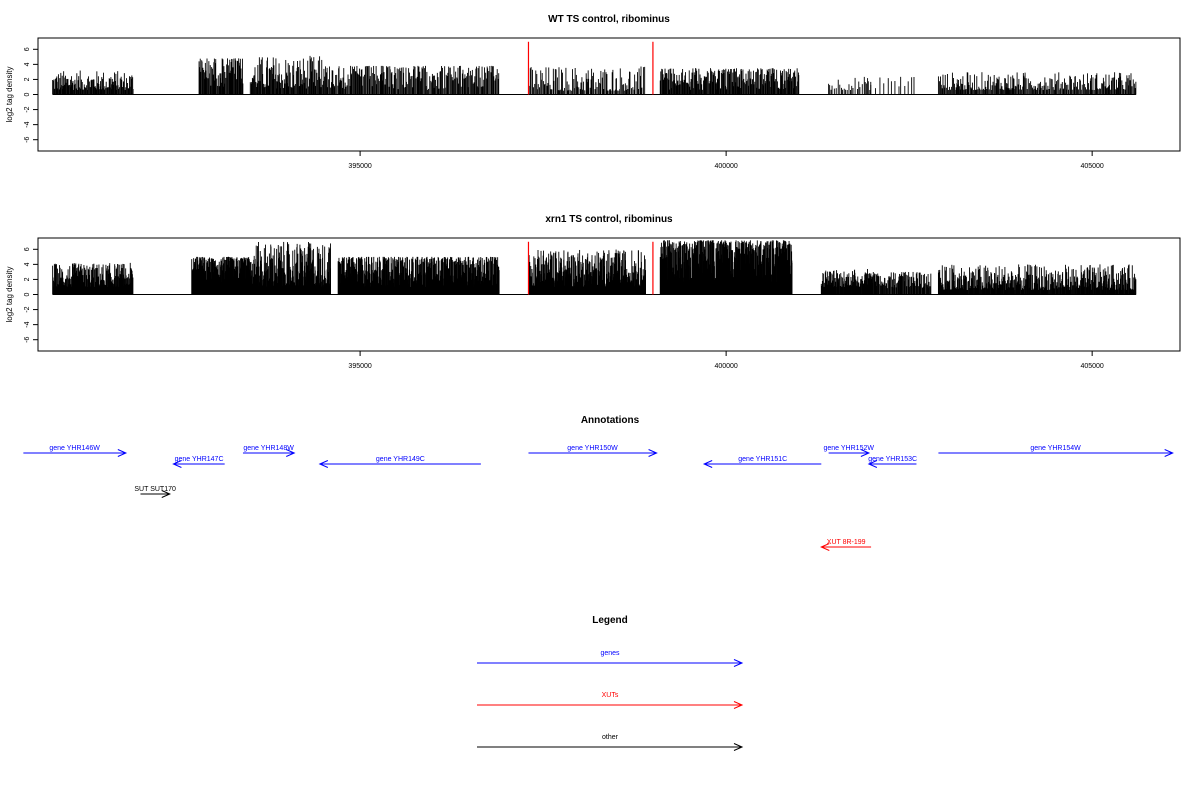 The width and height of the screenshot is (1200, 800). Describe the element at coordinates (610, 658) in the screenshot. I see `legend-item-gene: genes` at that location.